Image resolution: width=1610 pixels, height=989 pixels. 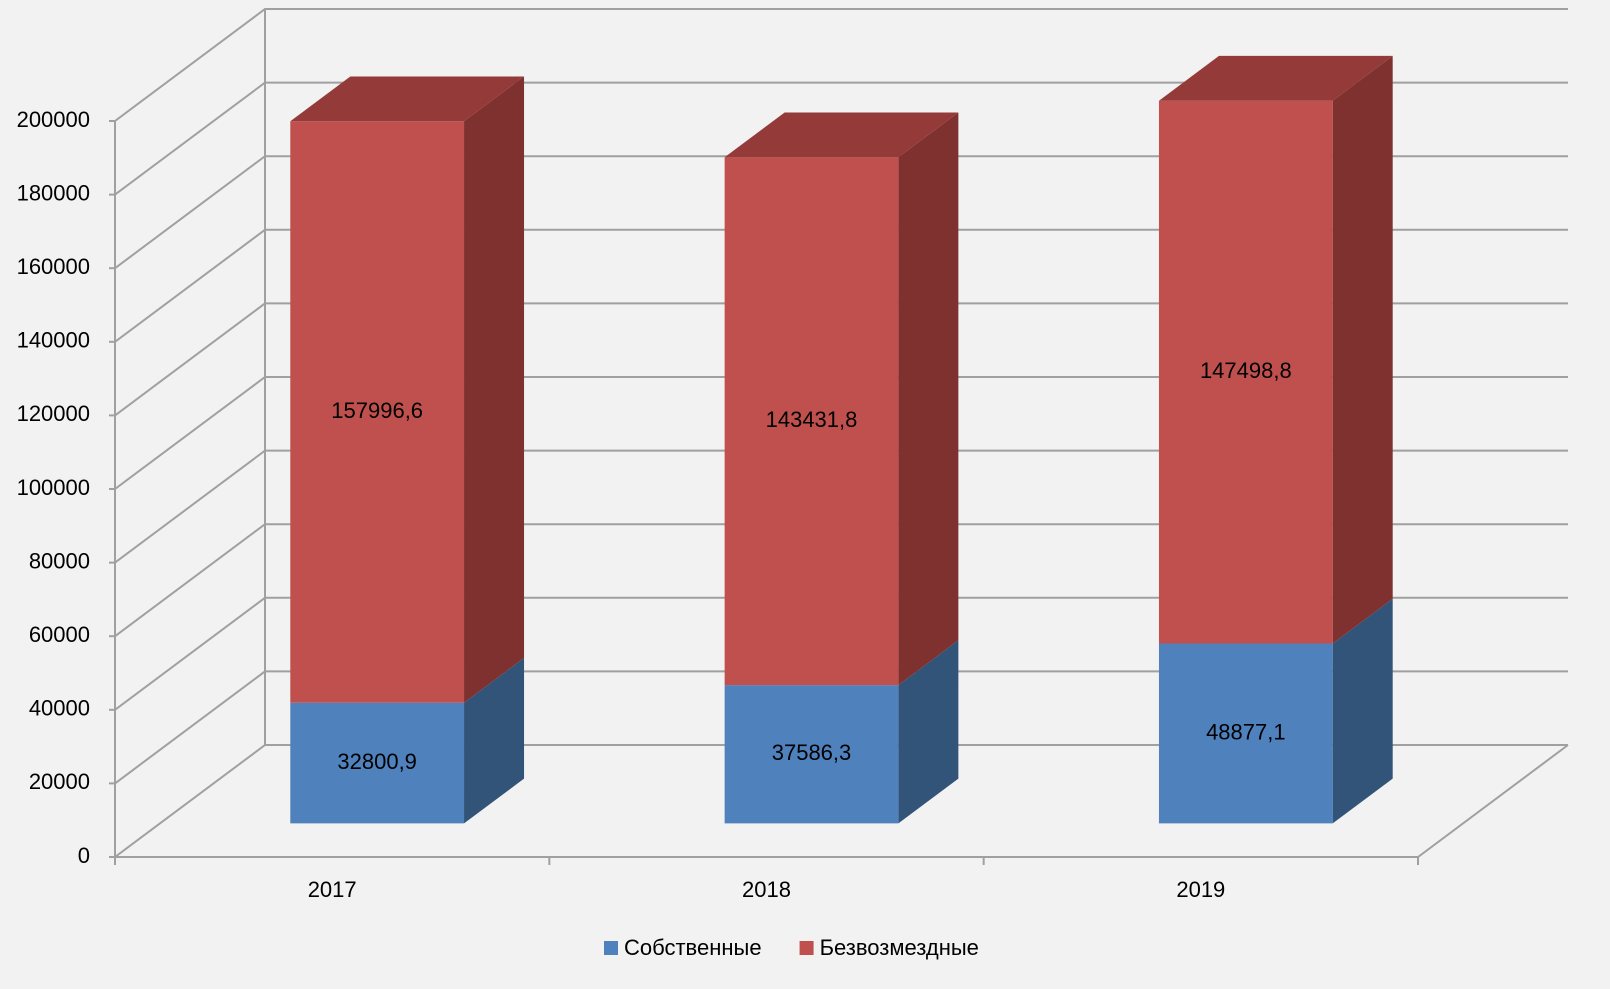 I want to click on data-label: 147498,8, so click(x=1246, y=370).